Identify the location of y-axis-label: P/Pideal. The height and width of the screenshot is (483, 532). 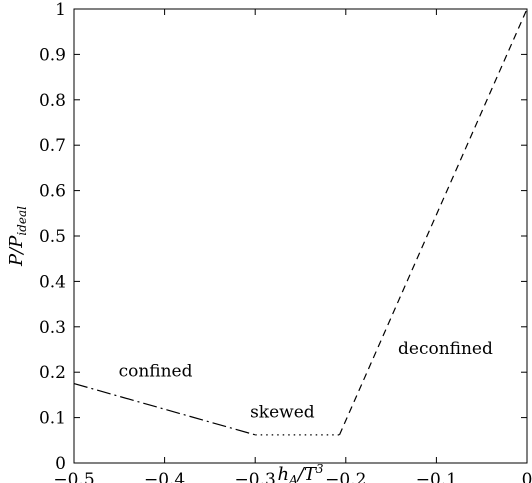
(17, 236).